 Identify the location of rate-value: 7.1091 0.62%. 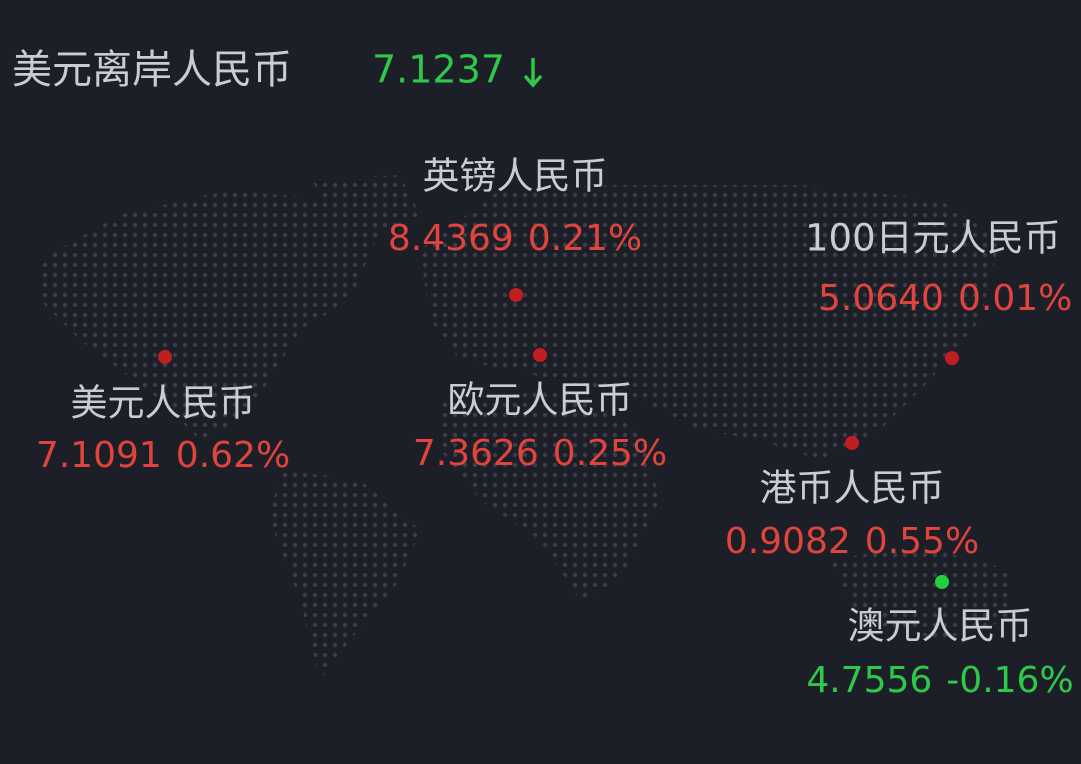
(163, 455).